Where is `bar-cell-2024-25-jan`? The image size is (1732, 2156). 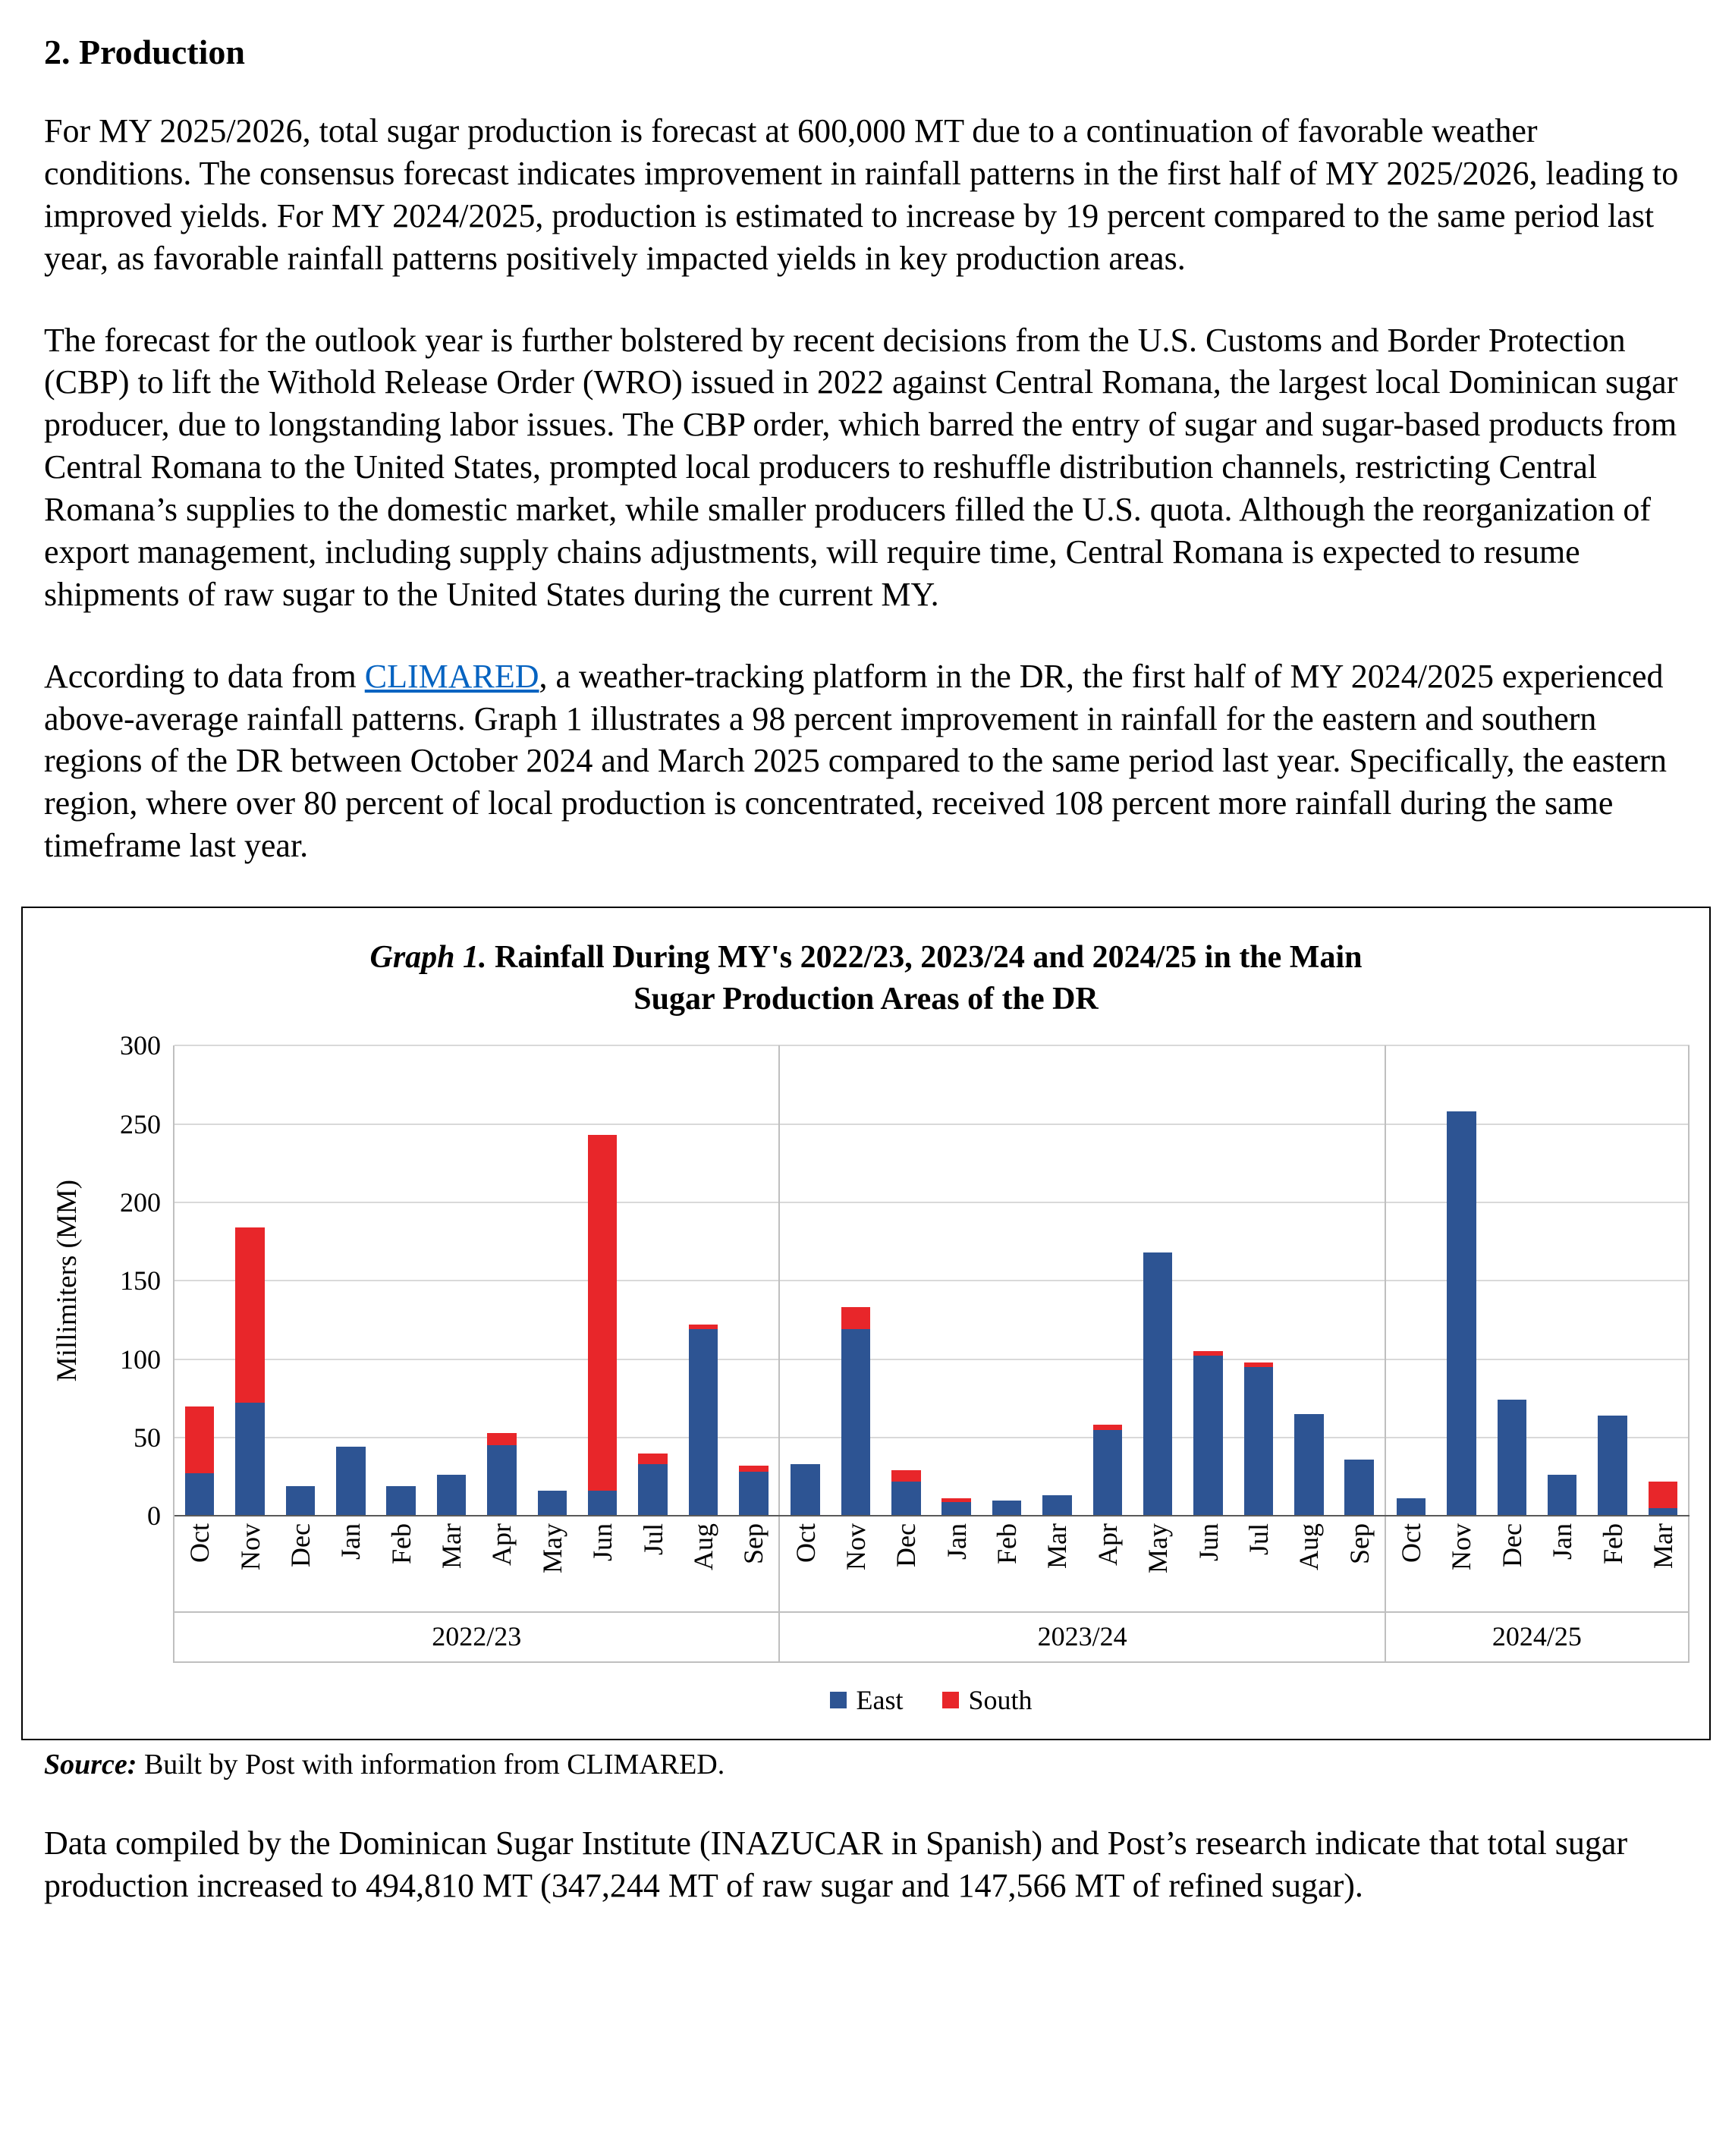
bar-cell-2024-25-jan is located at coordinates (1562, 1280).